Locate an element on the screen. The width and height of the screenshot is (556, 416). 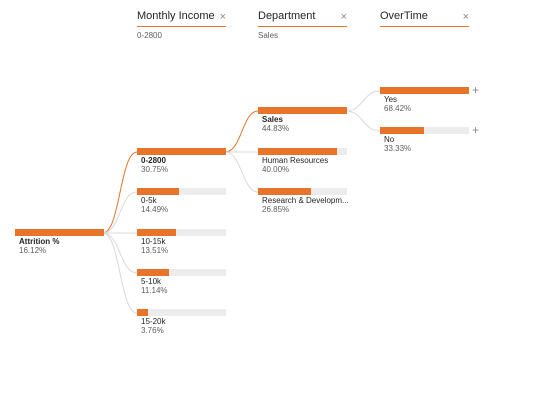
tree-node-overtime: No 33.33% is located at coordinates (424, 141).